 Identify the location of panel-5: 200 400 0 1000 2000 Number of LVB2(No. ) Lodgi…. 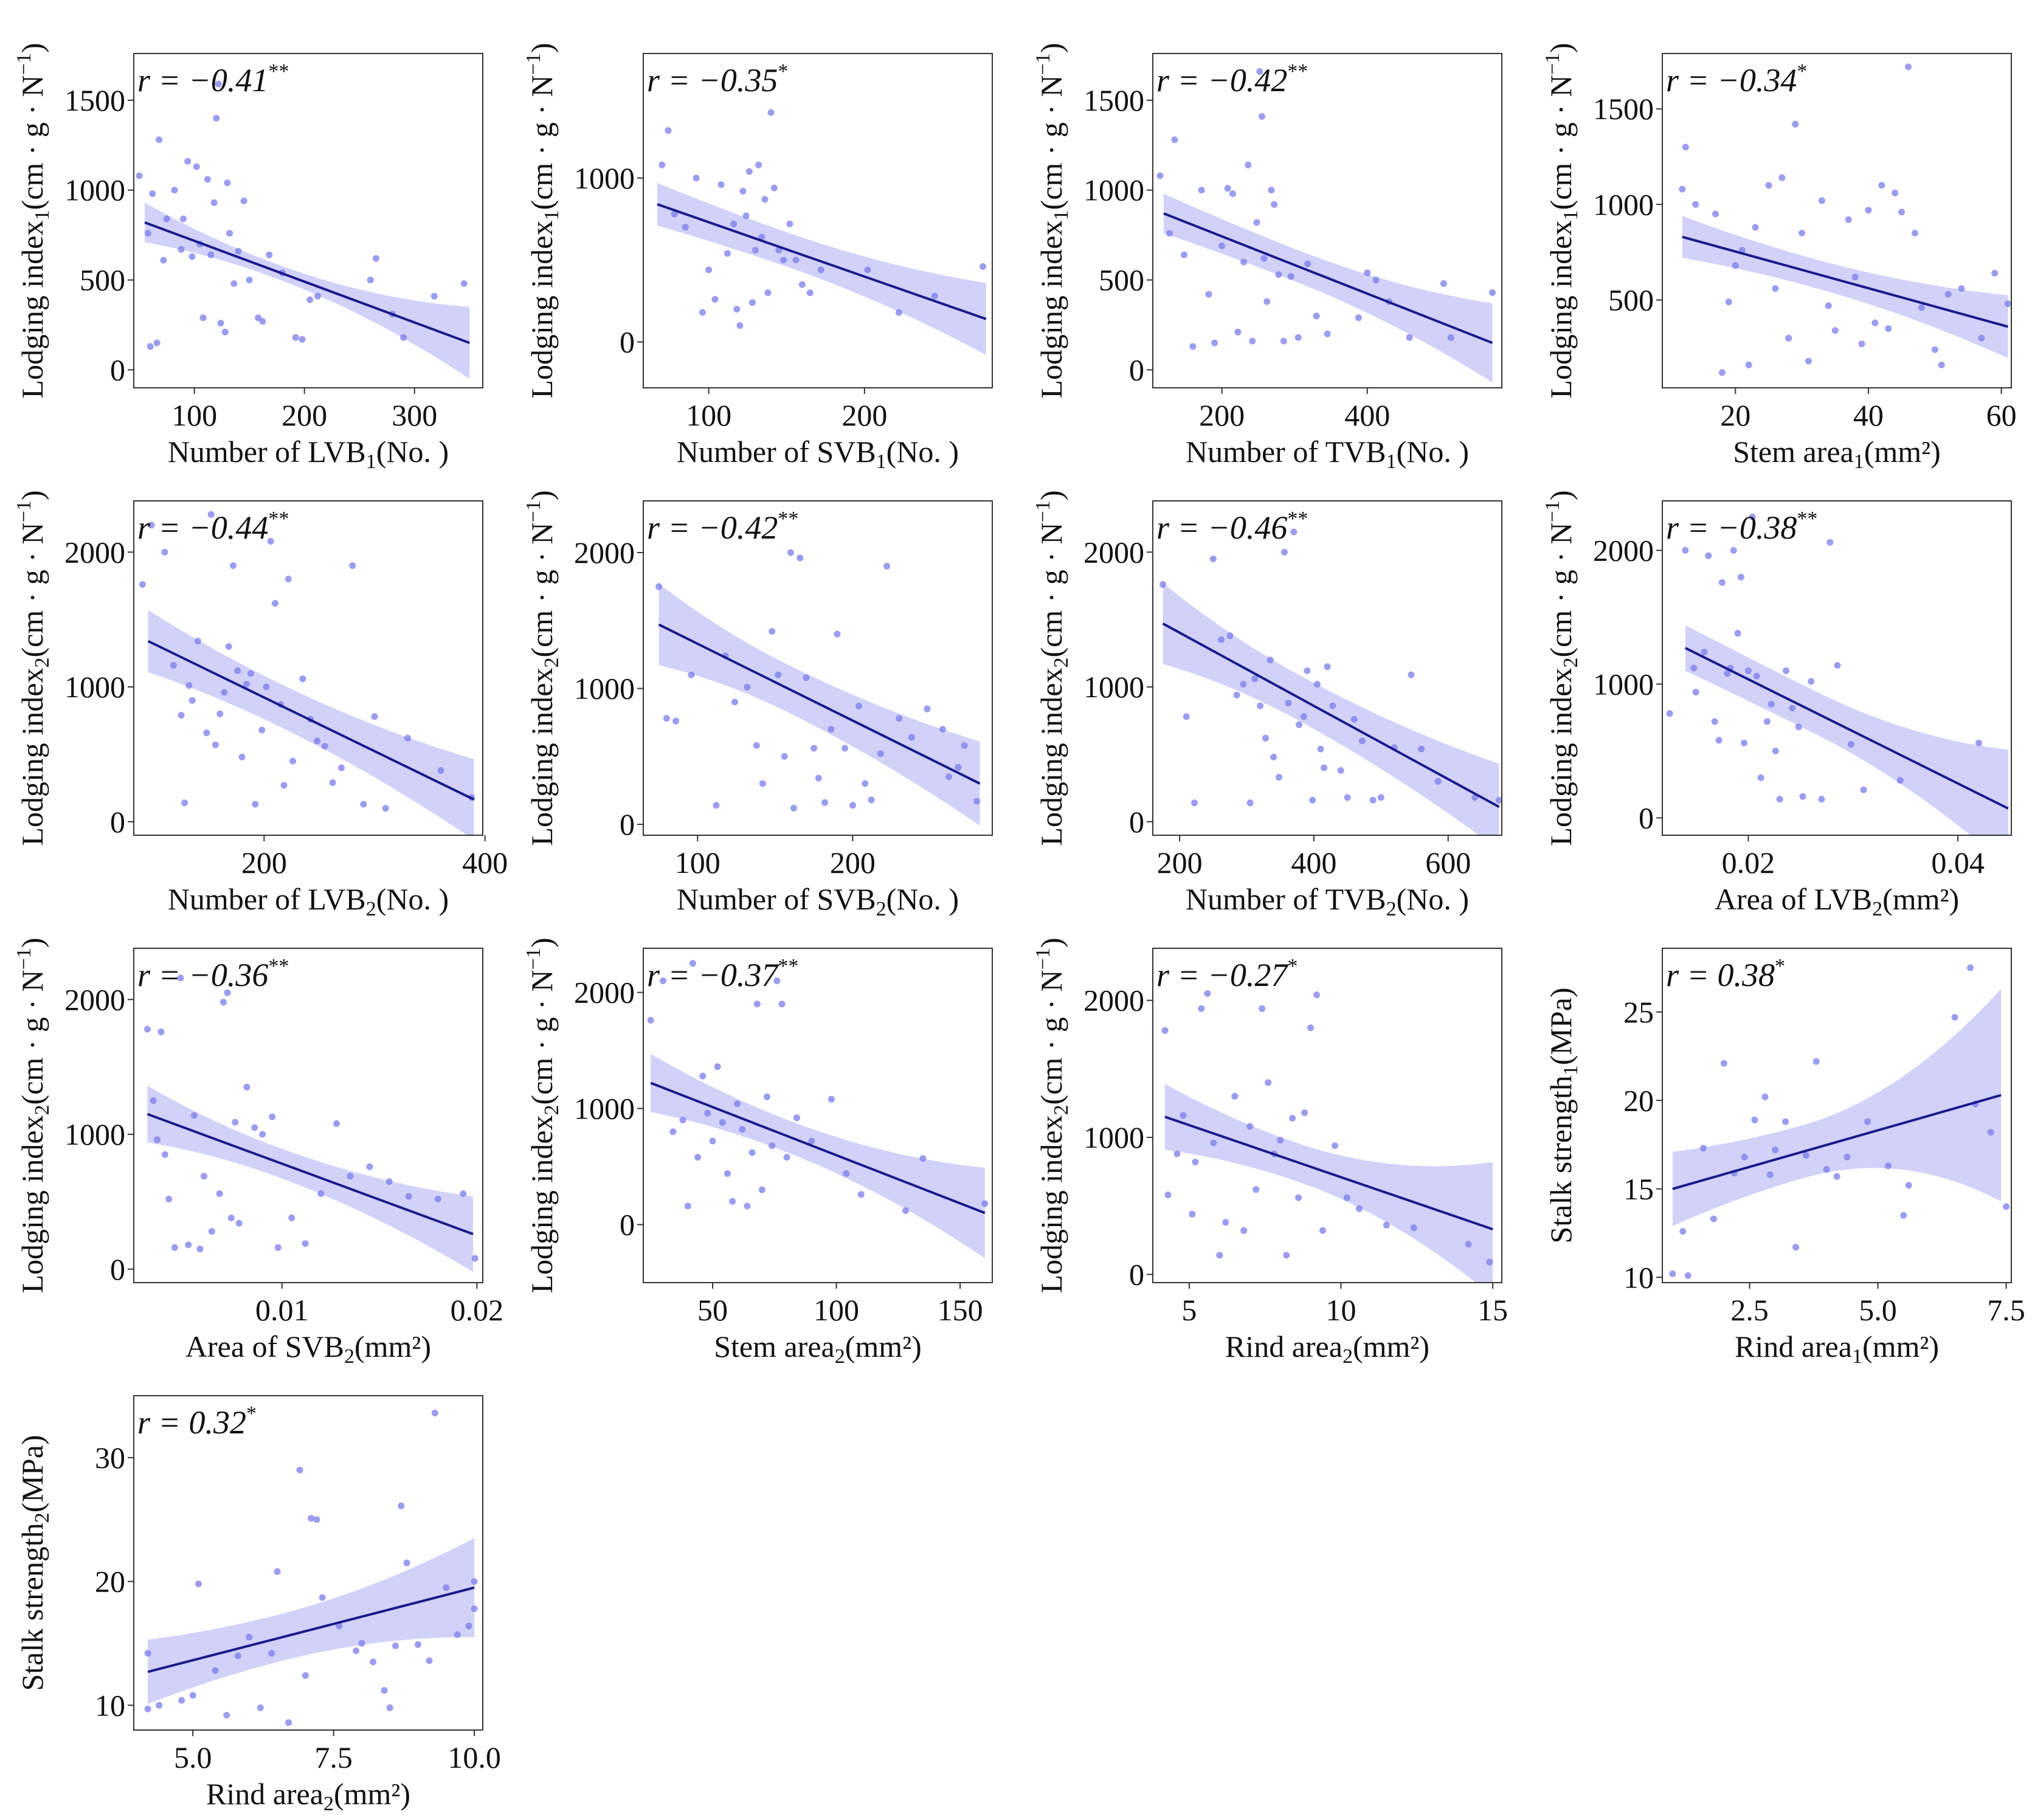
(260, 705).